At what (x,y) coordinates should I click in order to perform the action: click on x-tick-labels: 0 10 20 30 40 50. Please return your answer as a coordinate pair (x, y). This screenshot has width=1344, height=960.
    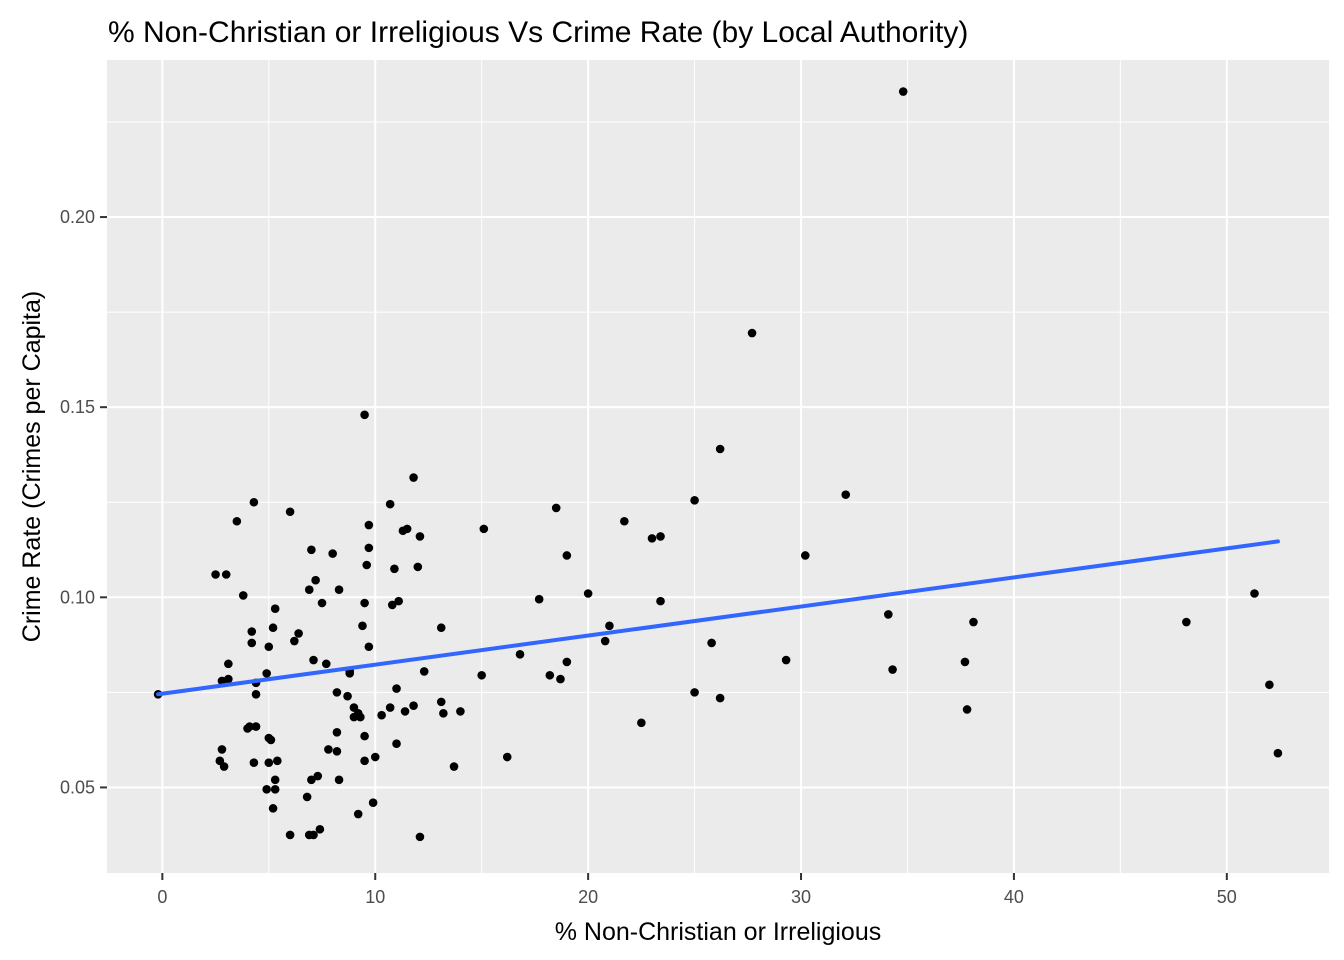
    Looking at the image, I should click on (696, 897).